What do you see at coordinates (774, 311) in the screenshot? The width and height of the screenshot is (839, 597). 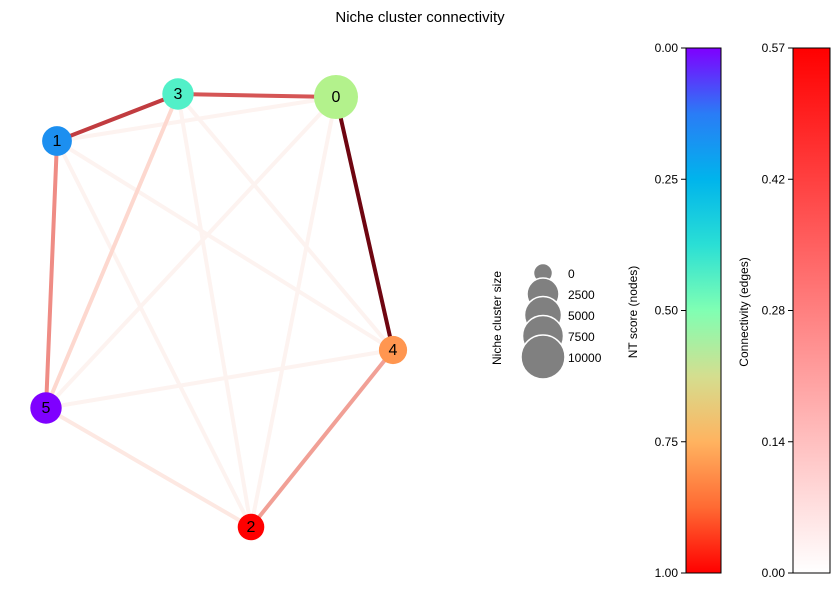 I see `connectivity-colorbar-tick-0.28: 0.28` at bounding box center [774, 311].